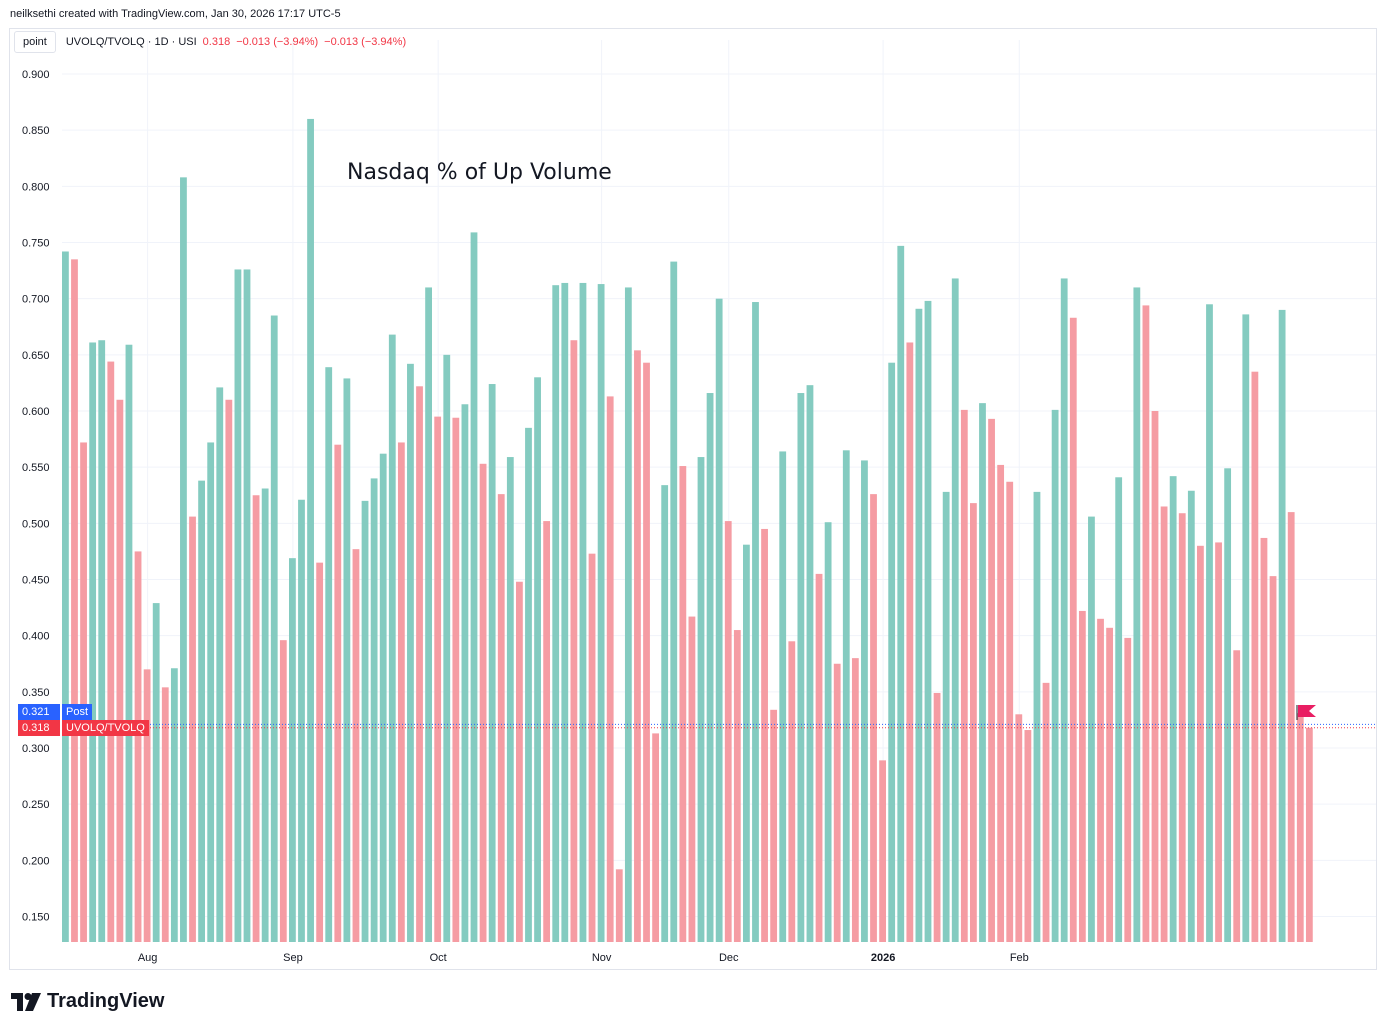 Image resolution: width=1387 pixels, height=1031 pixels. What do you see at coordinates (1306, 712) in the screenshot?
I see `flag-icon` at bounding box center [1306, 712].